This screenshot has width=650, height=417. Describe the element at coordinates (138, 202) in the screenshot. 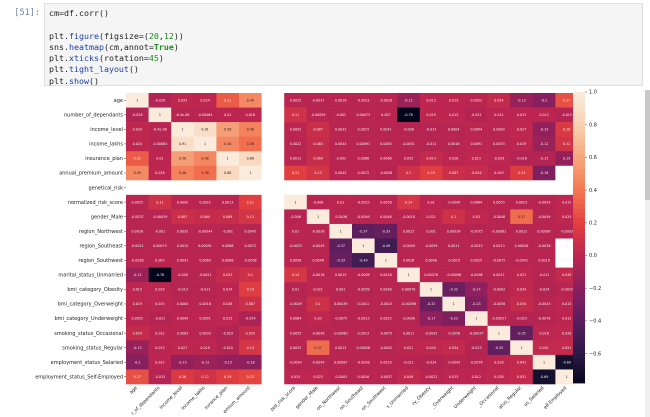

I see `heatmap-annotation: 0.0025` at that location.